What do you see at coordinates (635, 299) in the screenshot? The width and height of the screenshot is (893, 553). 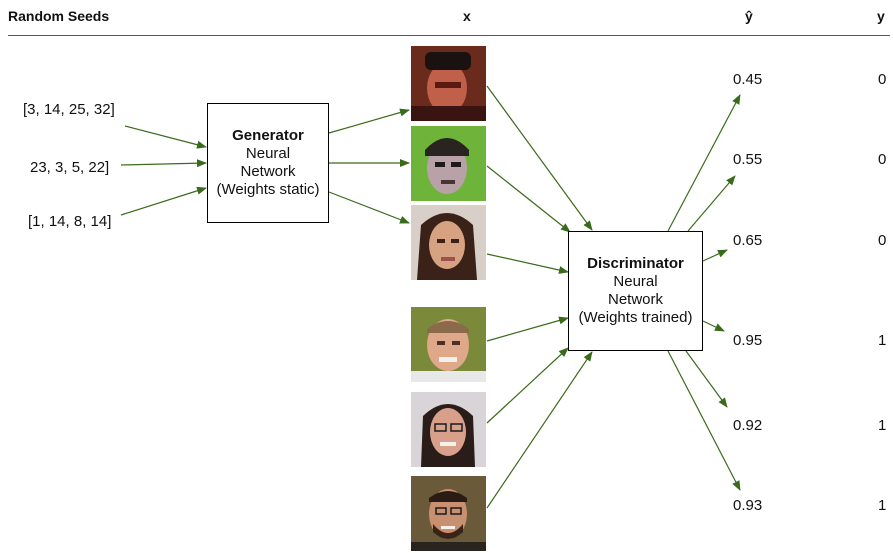 I see `discriminator-line2: Network` at bounding box center [635, 299].